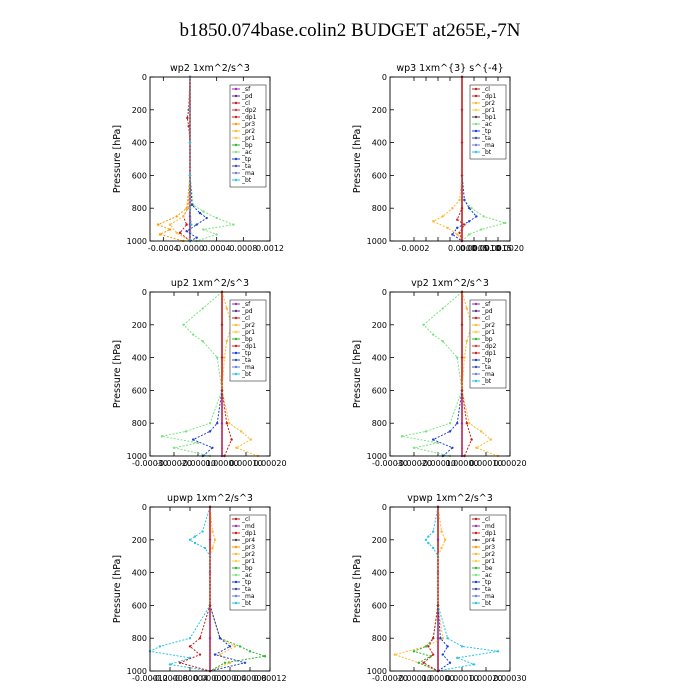  Describe the element at coordinates (190, 678) in the screenshot. I see `x-tick-label: -0.00004` at that location.